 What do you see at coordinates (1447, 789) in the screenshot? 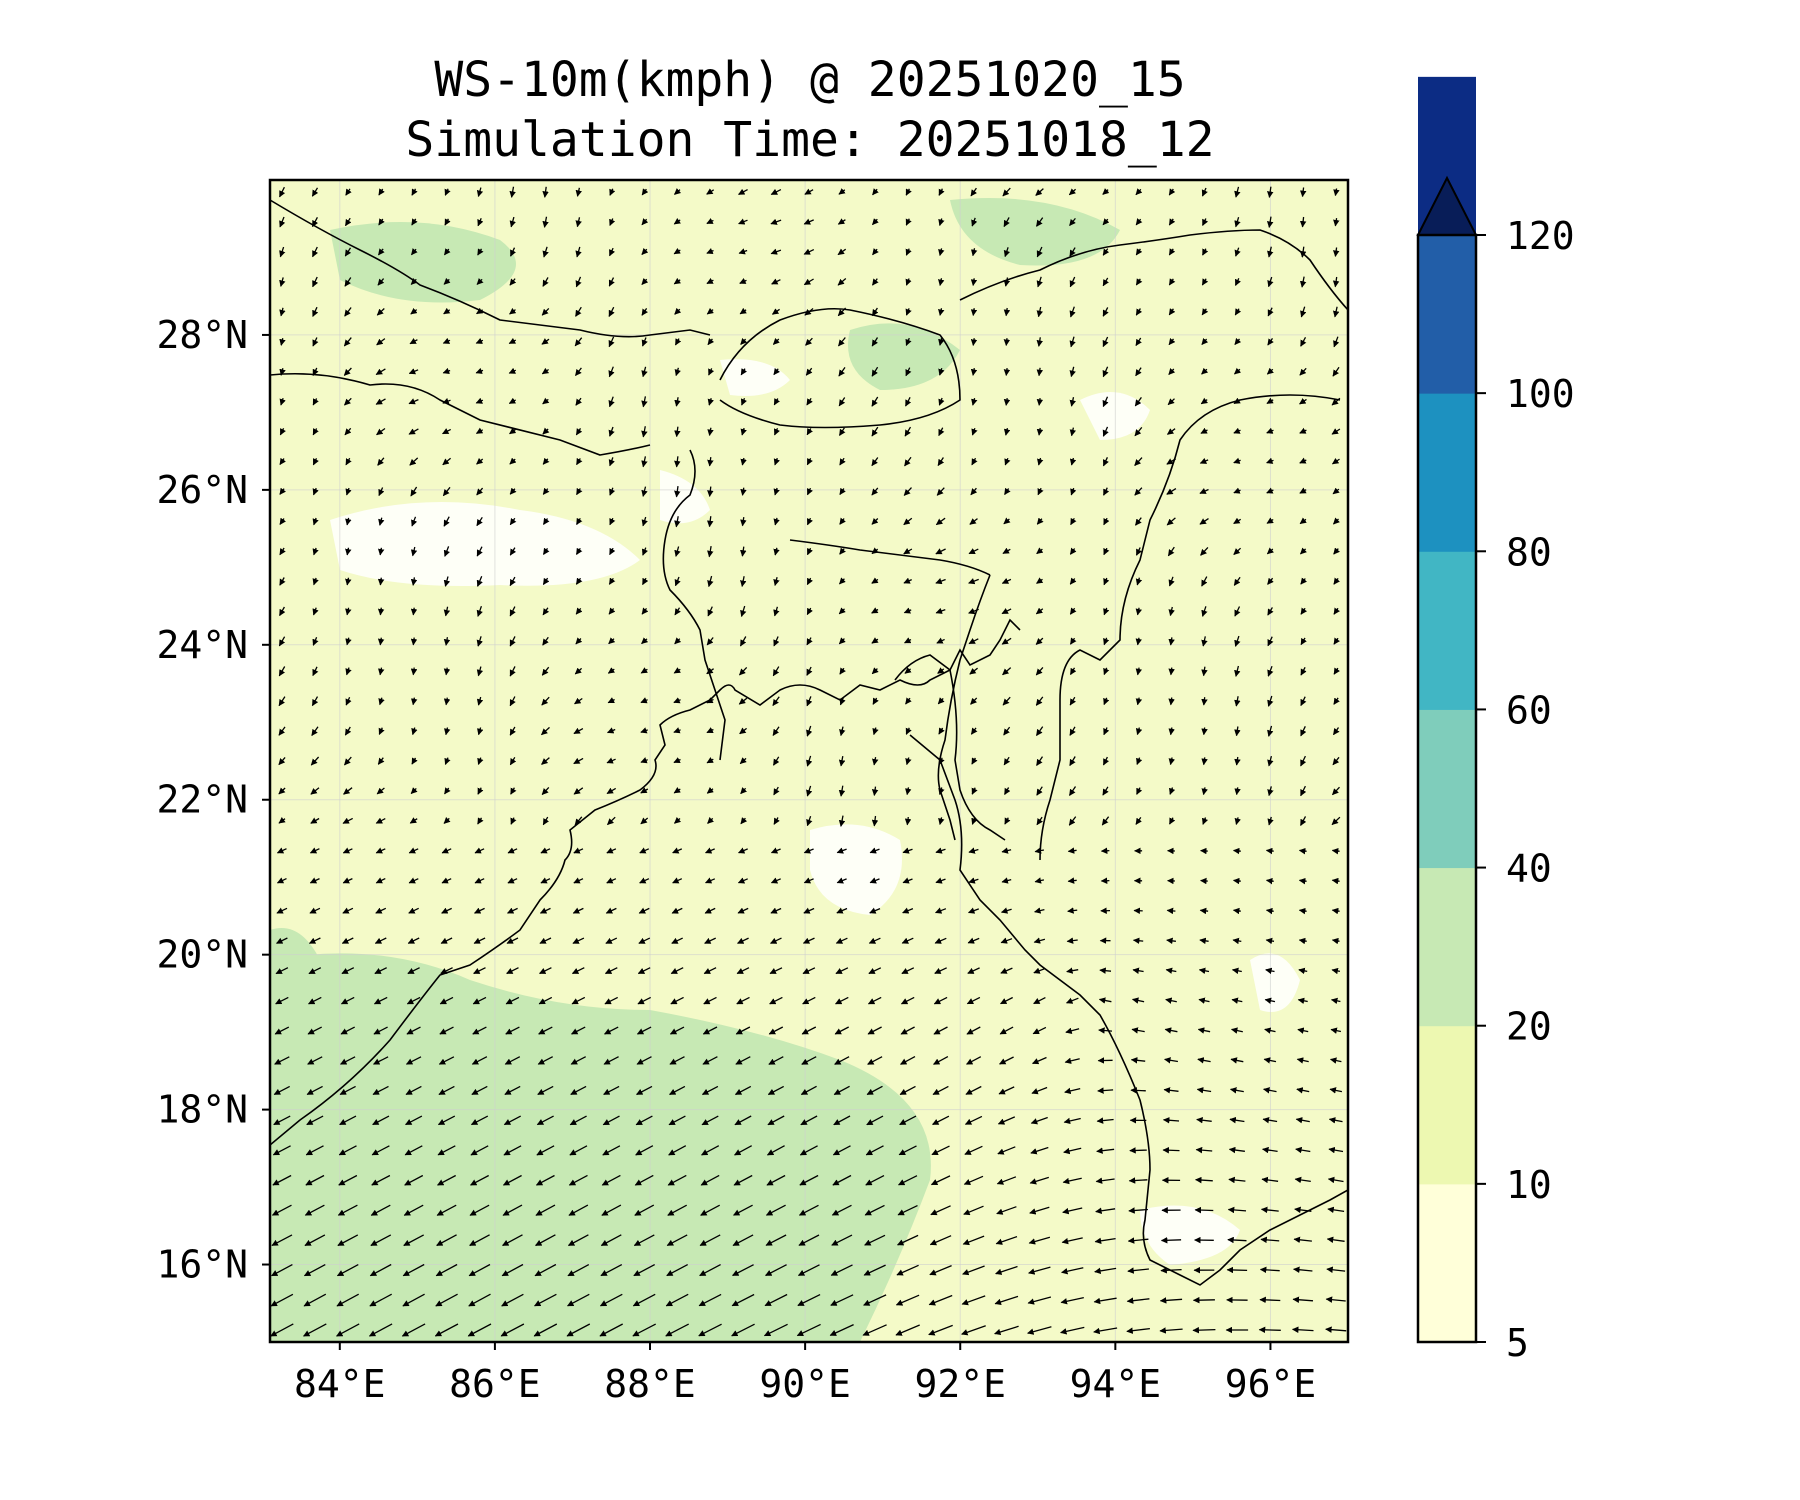
I see `colorbar-bin` at bounding box center [1447, 789].